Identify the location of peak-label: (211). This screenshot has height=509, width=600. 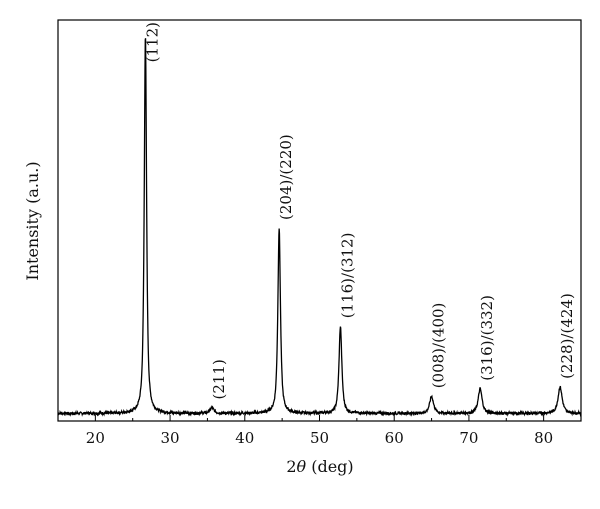
(219, 379).